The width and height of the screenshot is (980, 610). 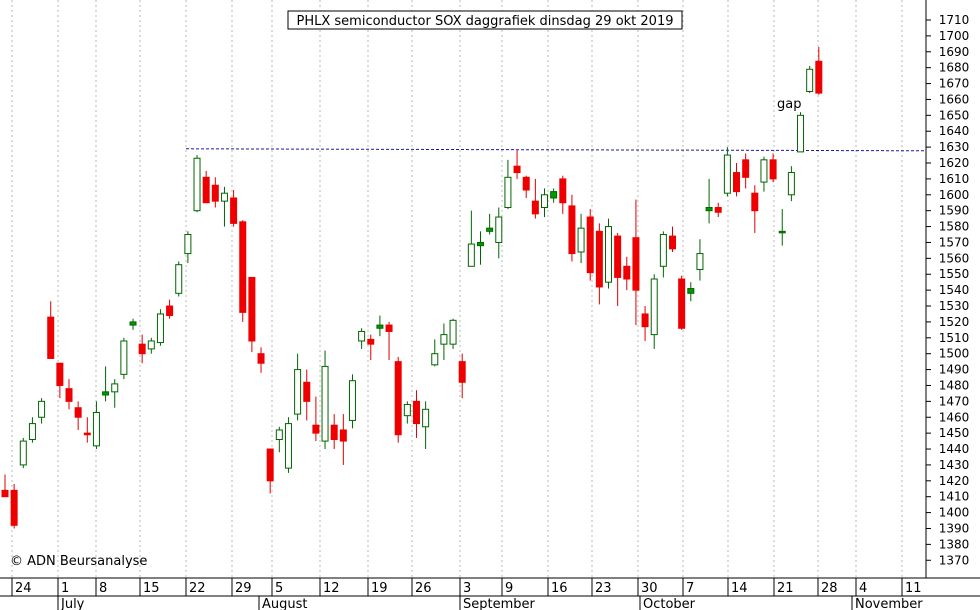 I want to click on y-tick-label-7: 1440, so click(x=954, y=449).